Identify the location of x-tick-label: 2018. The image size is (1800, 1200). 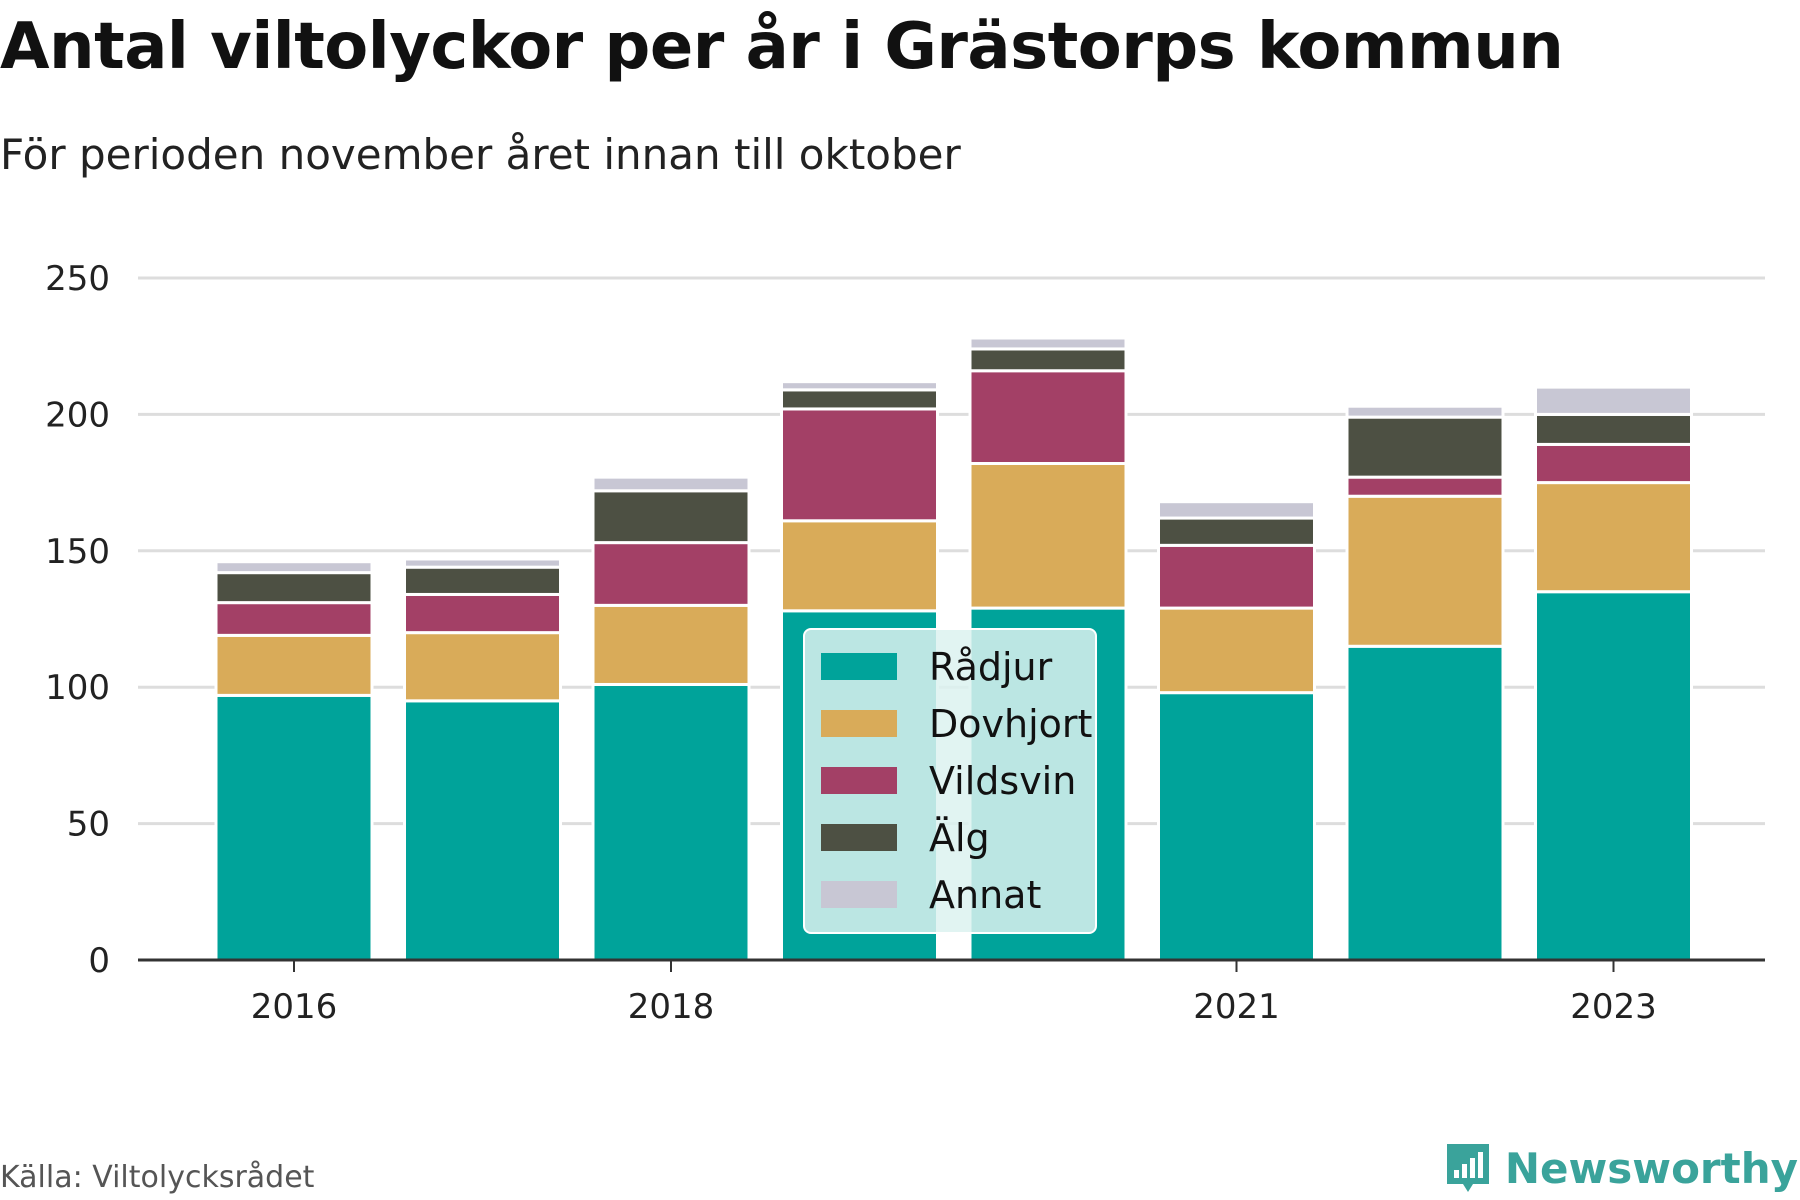
(671, 1007).